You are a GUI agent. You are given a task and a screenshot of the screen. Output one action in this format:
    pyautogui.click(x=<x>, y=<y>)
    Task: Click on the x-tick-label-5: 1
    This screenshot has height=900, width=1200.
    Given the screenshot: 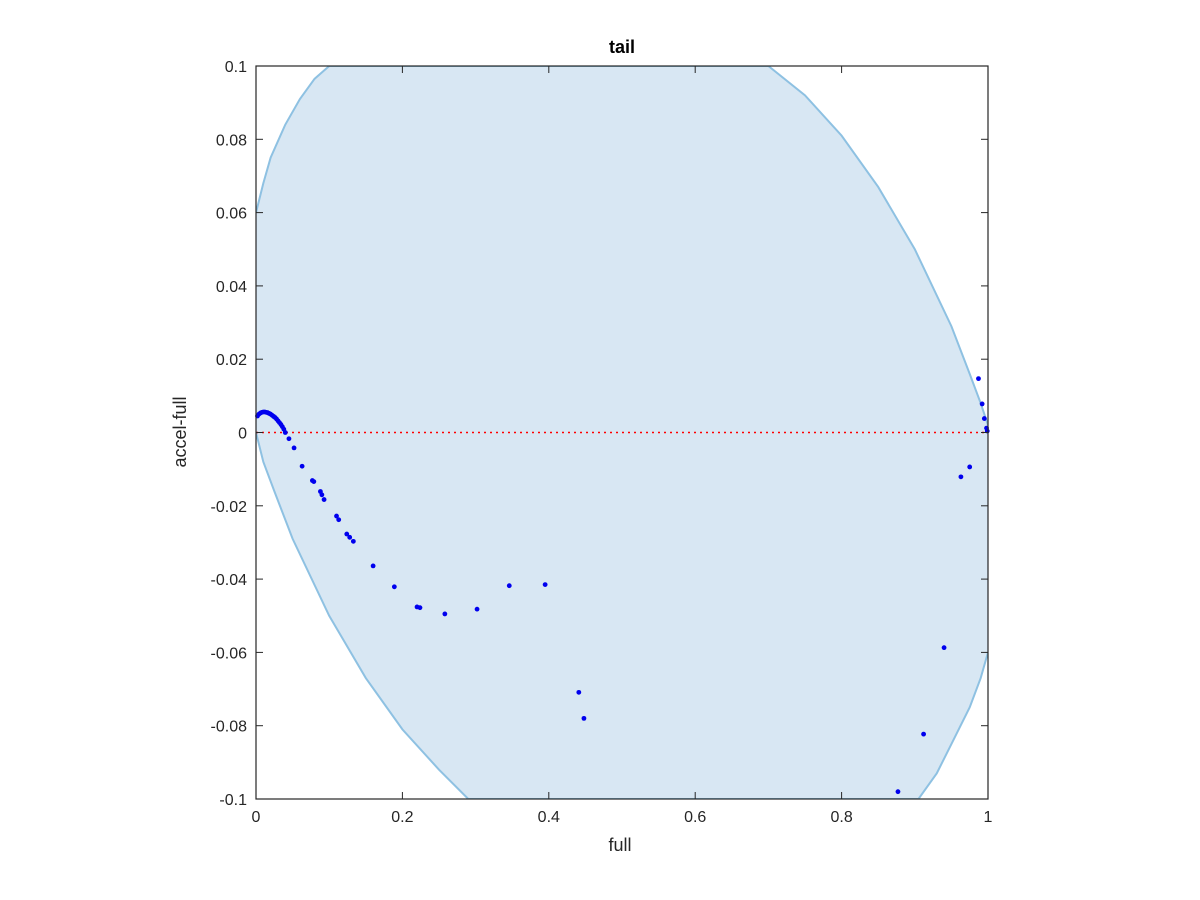 What is the action you would take?
    pyautogui.click(x=988, y=817)
    